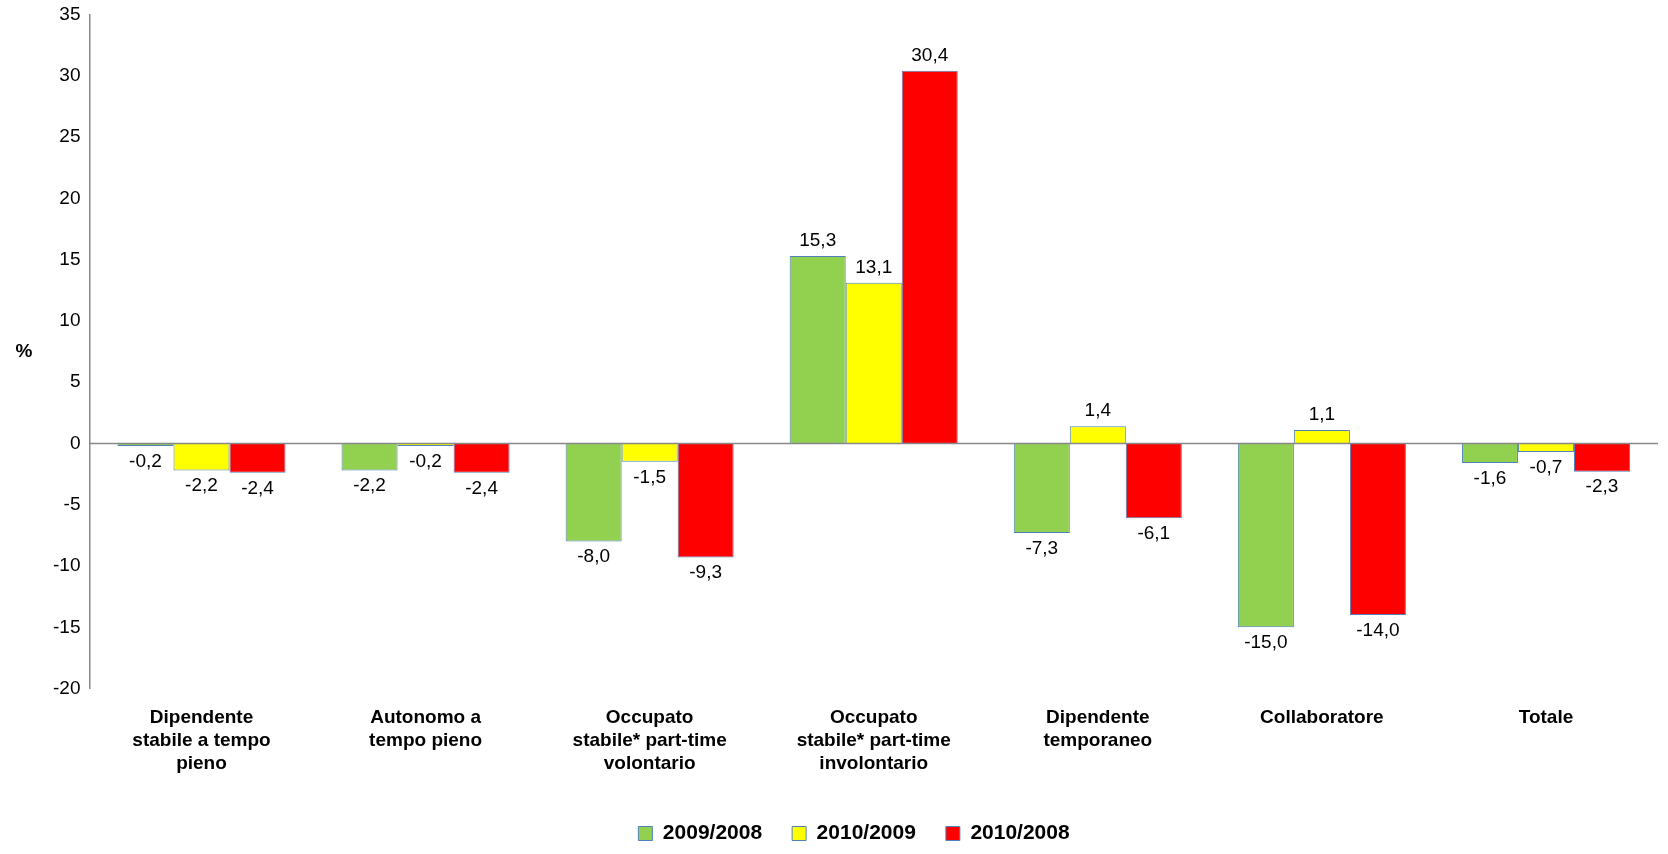 This screenshot has width=1668, height=854. Describe the element at coordinates (1490, 477) in the screenshot. I see `data-label: -1,6` at that location.